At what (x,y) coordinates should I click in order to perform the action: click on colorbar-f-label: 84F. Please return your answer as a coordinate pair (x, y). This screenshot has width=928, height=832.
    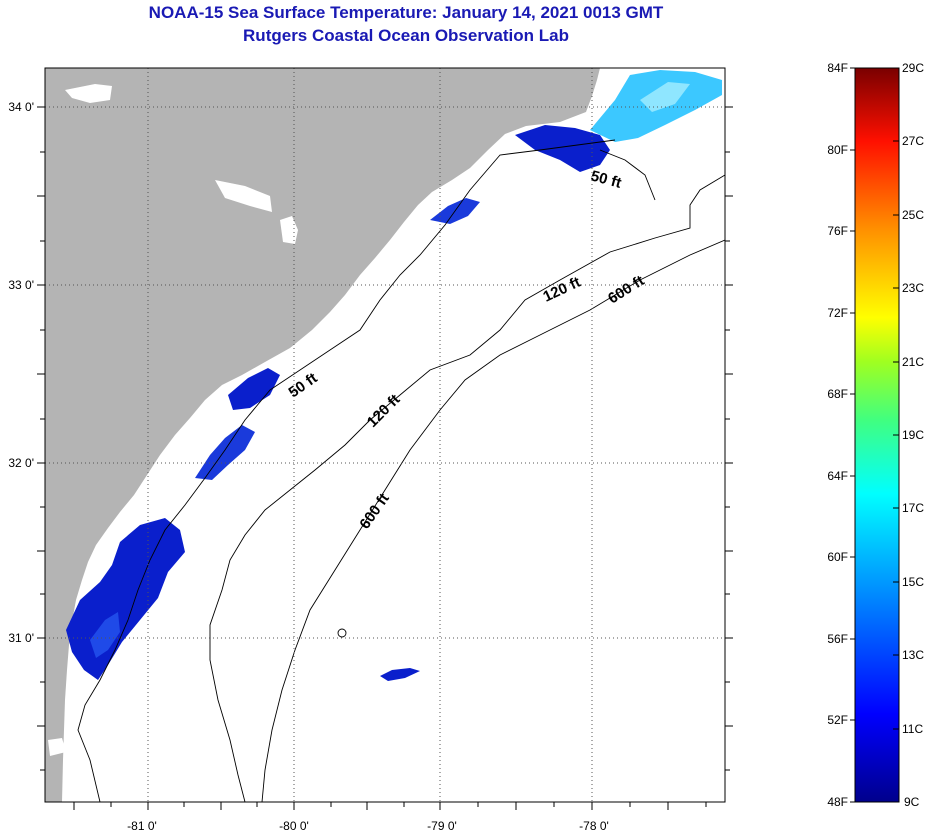
    Looking at the image, I should click on (837, 68).